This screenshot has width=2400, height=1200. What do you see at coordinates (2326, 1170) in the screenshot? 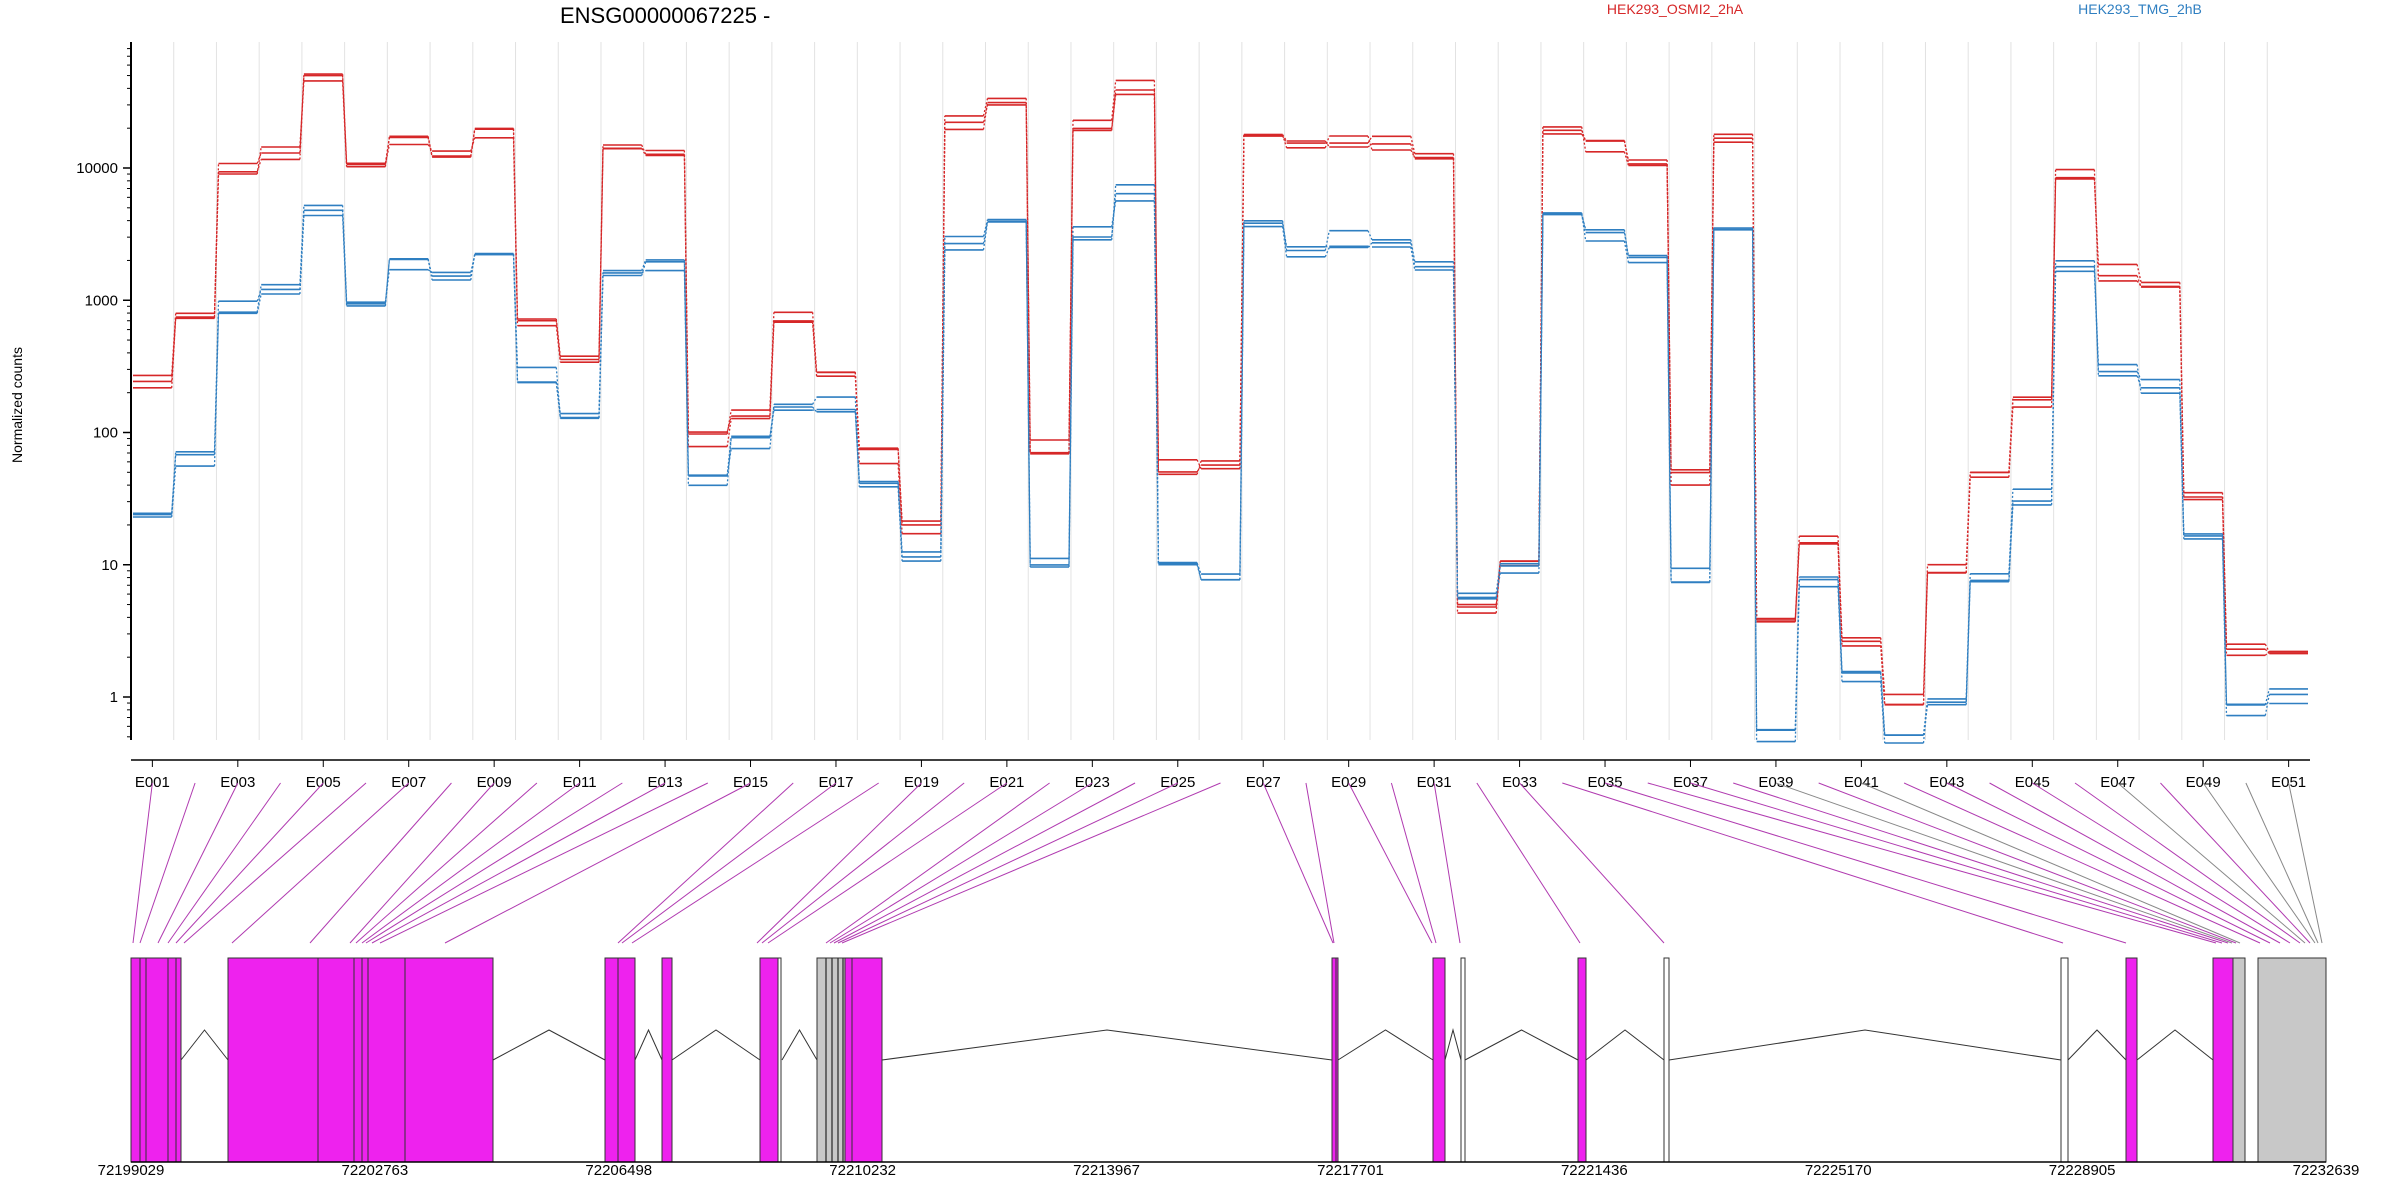
I see `coordinate-tick-label: 72232639` at bounding box center [2326, 1170].